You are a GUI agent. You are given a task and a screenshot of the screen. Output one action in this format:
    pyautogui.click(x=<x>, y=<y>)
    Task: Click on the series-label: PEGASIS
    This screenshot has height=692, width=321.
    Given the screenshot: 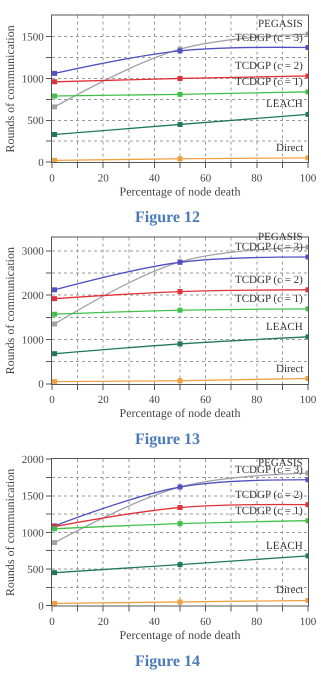 What is the action you would take?
    pyautogui.click(x=280, y=24)
    